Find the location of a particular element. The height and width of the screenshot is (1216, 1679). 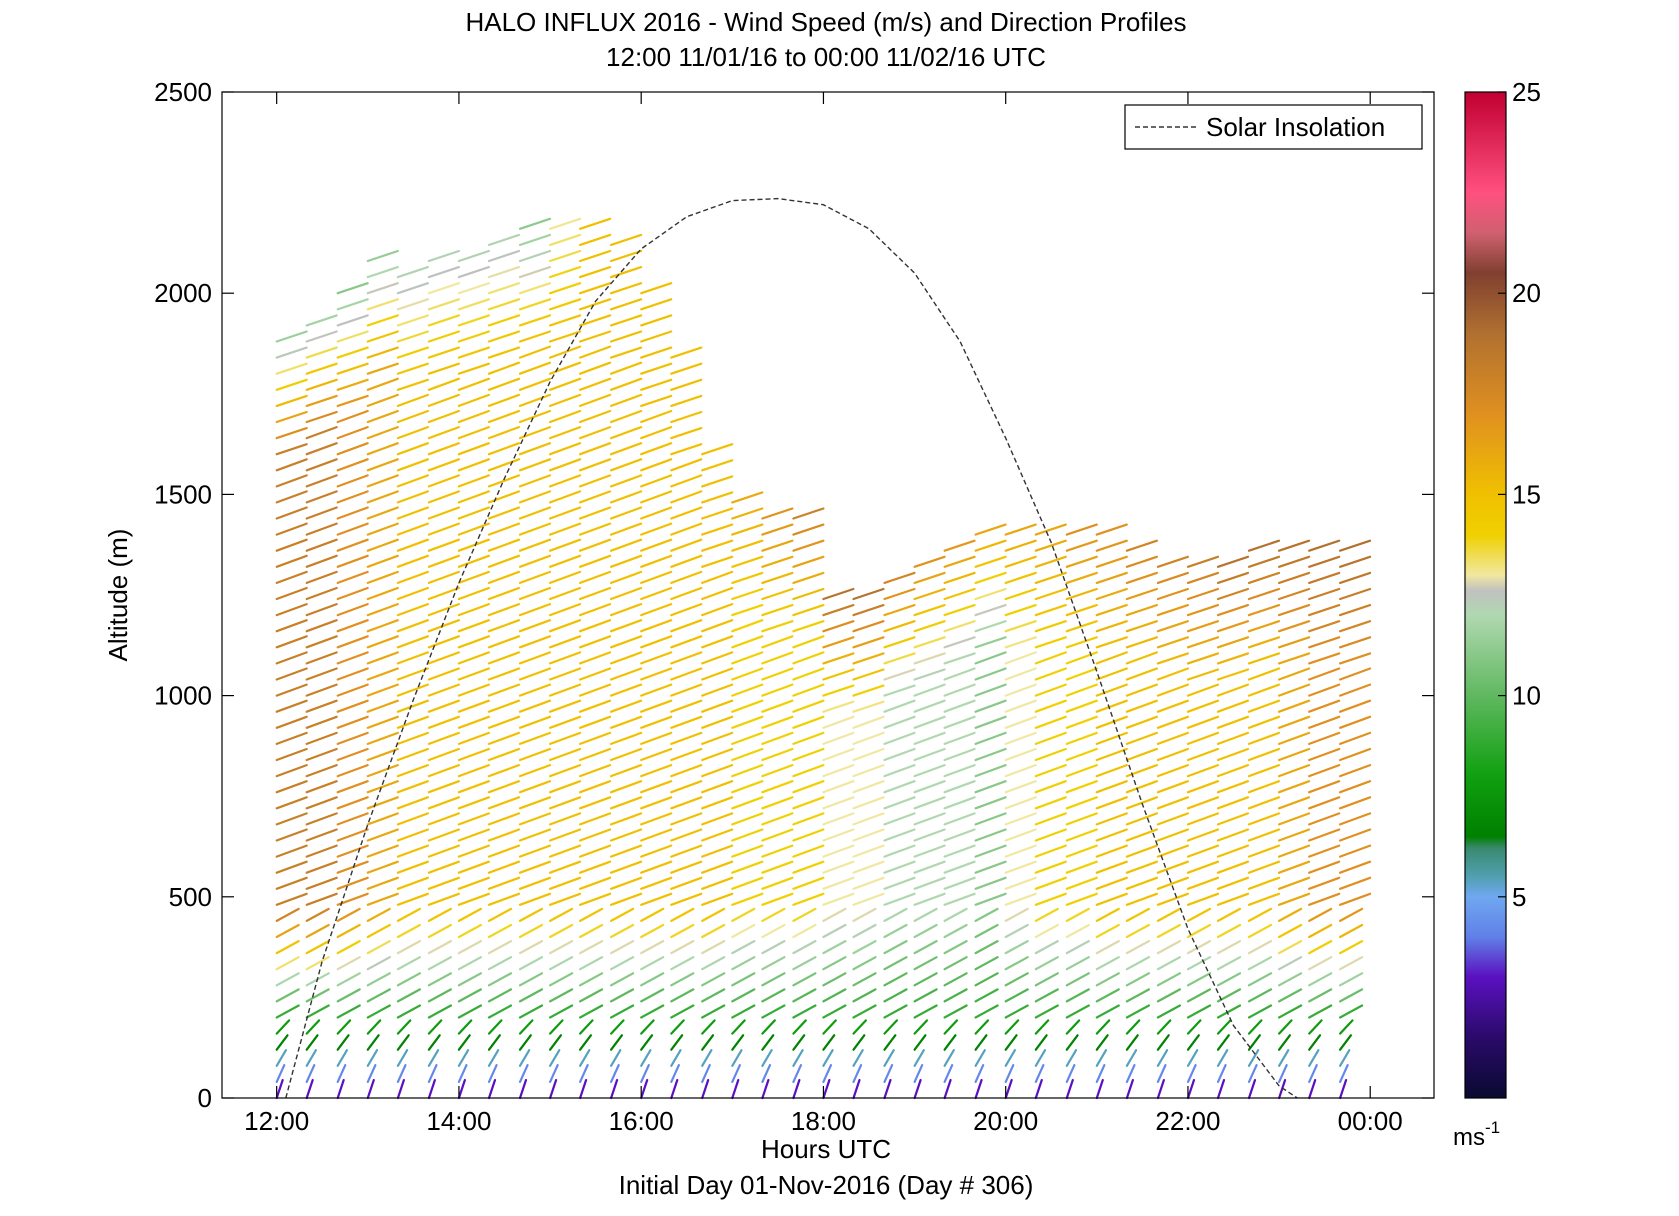

x-tick-label: 14:00 is located at coordinates (458, 1121).